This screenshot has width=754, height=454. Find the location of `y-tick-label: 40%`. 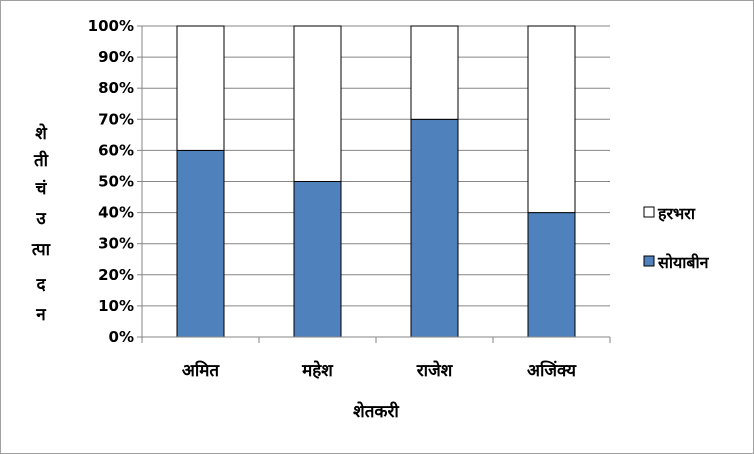

y-tick-label: 40% is located at coordinates (116, 213).